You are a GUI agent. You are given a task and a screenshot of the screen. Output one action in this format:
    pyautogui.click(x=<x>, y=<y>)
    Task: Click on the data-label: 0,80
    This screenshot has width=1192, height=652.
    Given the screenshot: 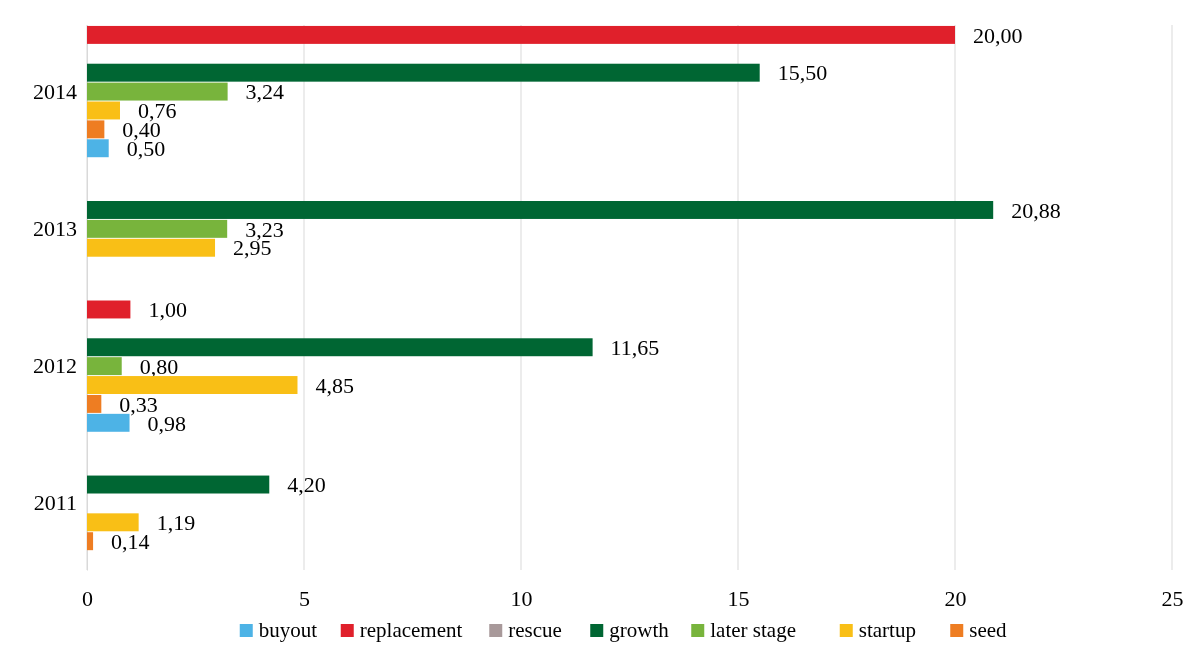 What is the action you would take?
    pyautogui.click(x=159, y=366)
    